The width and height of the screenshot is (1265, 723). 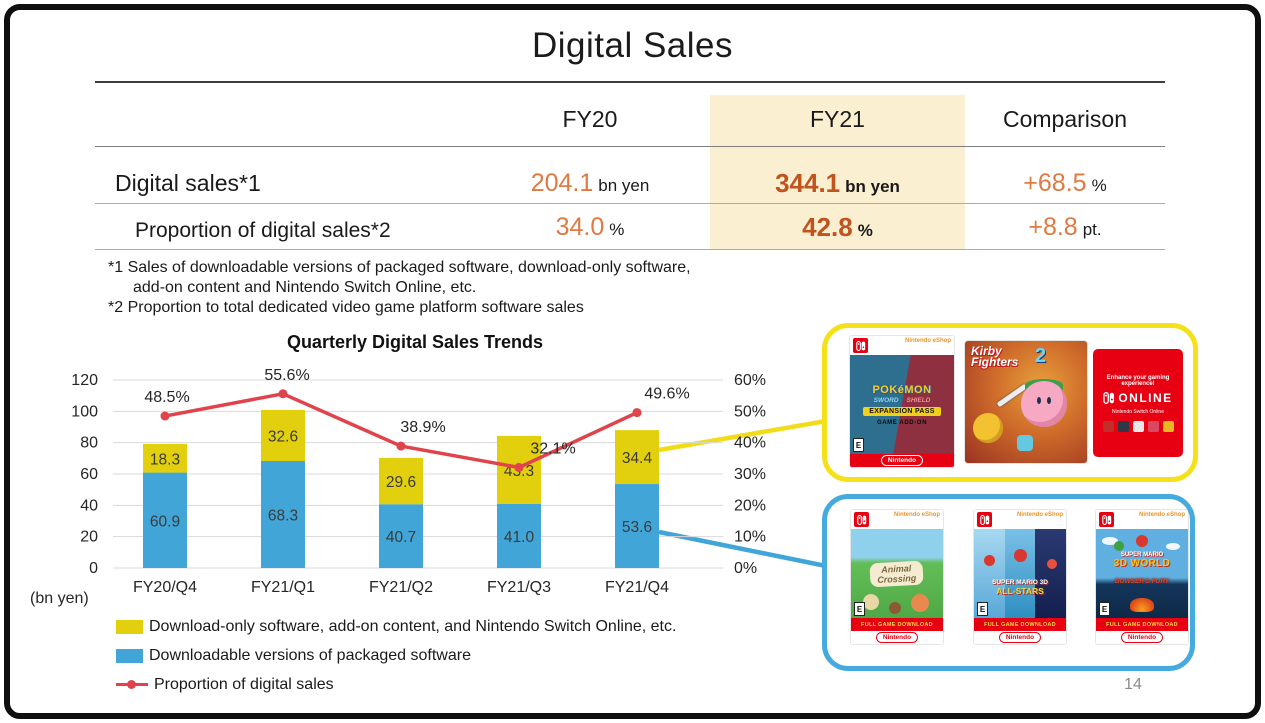 I want to click on kirby-box-art: Kirby Fighters 2, so click(x=1026, y=402).